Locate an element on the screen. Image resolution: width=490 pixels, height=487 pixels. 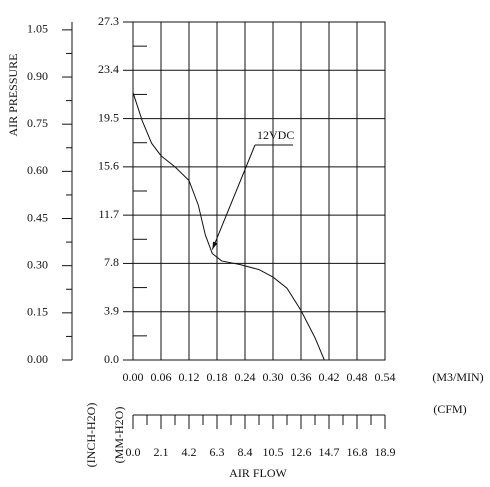
x-tick-label: 0.12 is located at coordinates (189, 377).